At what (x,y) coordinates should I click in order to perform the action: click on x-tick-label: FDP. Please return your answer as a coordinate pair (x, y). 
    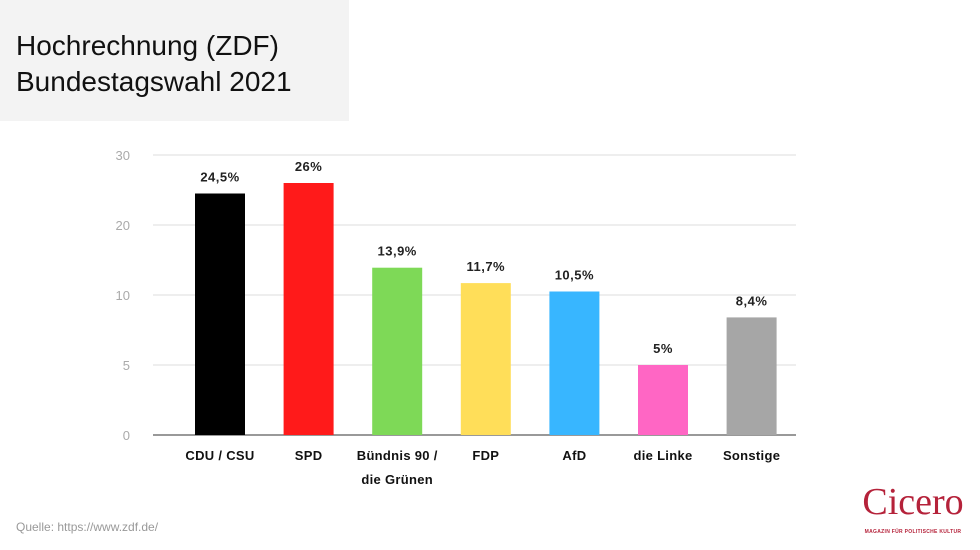
    Looking at the image, I should click on (485, 455).